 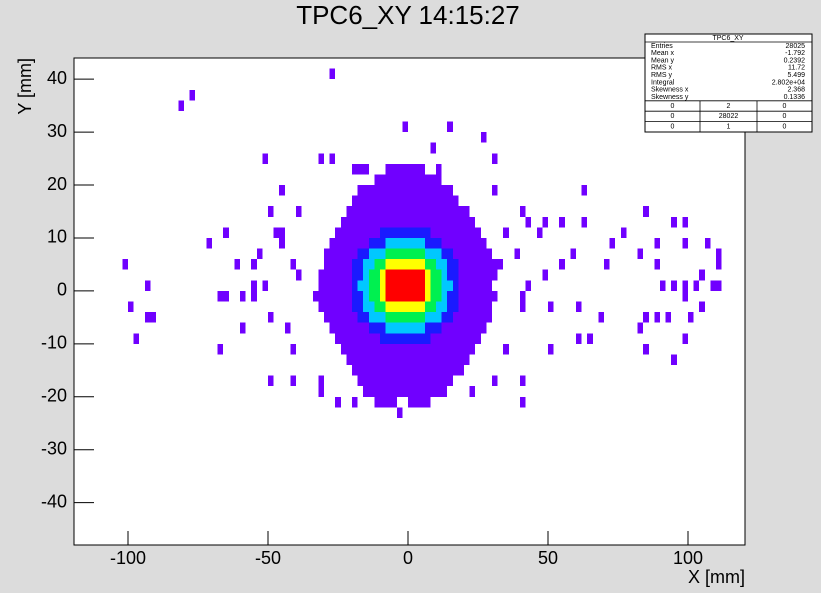 What do you see at coordinates (728, 83) in the screenshot?
I see `stats-frame` at bounding box center [728, 83].